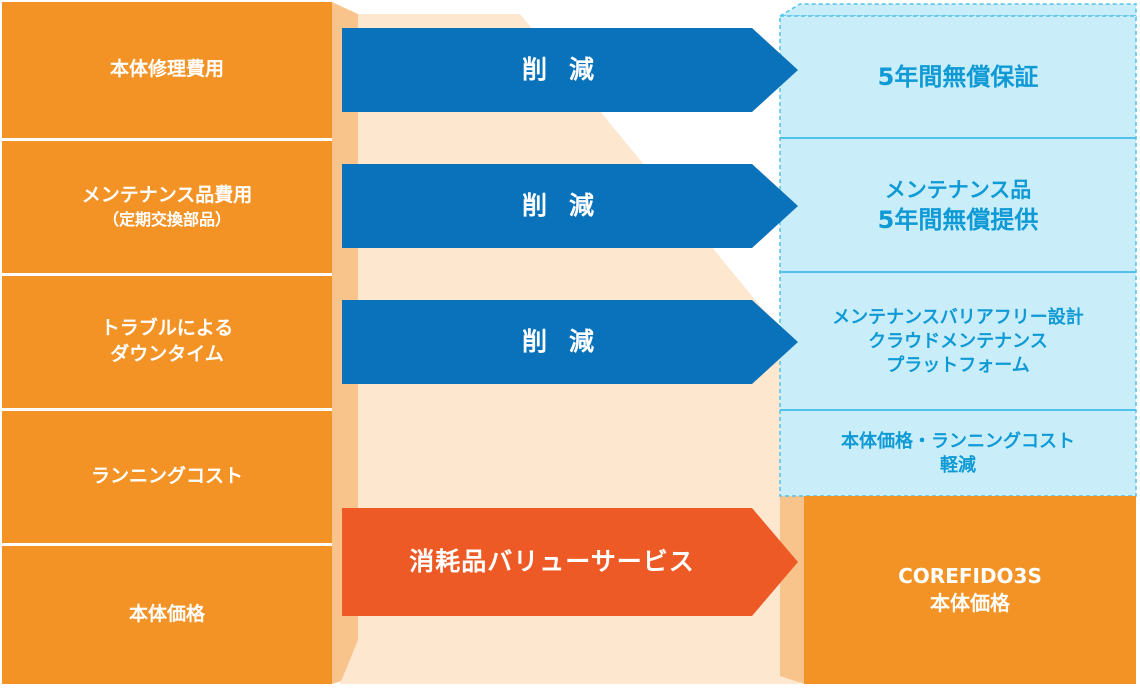 Image resolution: width=1140 pixels, height=690 pixels. I want to click on left-label-downtime: トラブルによる ダウンタイム, so click(167, 341).